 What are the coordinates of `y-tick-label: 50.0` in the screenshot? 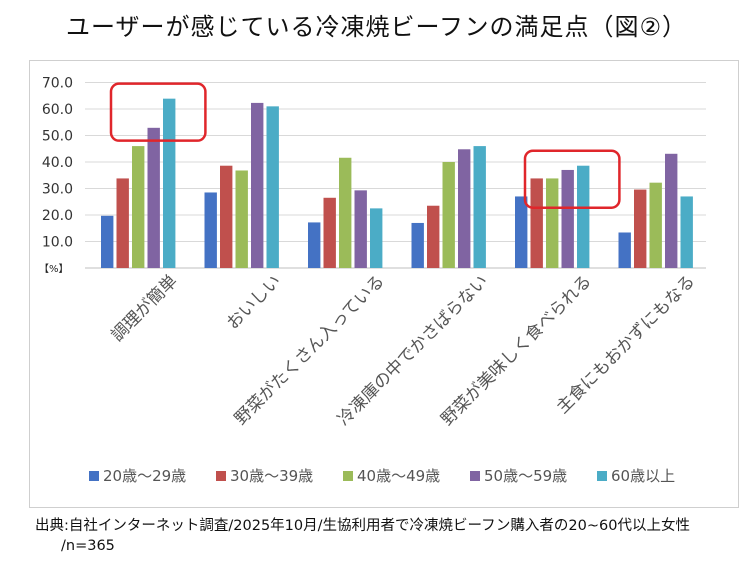 It's located at (57, 137).